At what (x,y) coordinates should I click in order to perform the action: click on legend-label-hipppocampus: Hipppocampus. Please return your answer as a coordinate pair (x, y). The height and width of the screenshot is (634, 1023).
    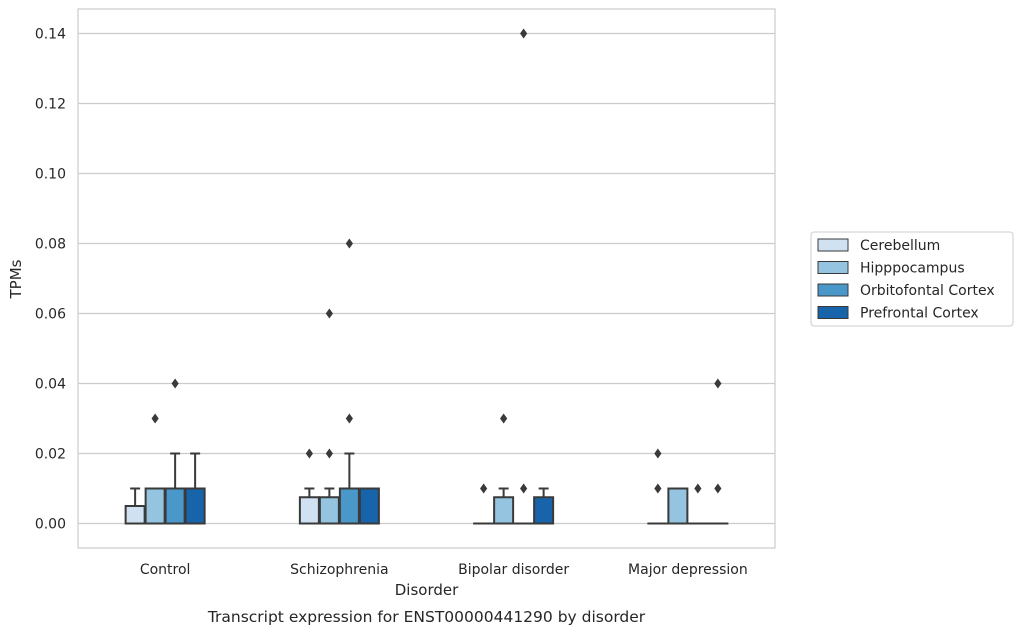
    Looking at the image, I should click on (912, 269).